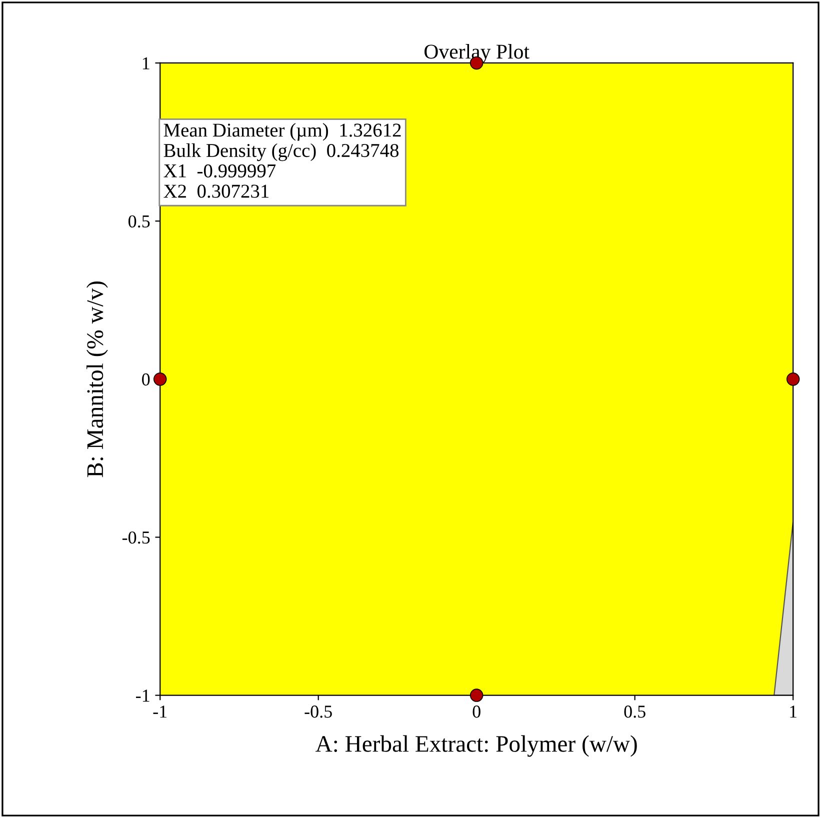  Describe the element at coordinates (318, 712) in the screenshot. I see `x-tick-label: -0.5` at that location.